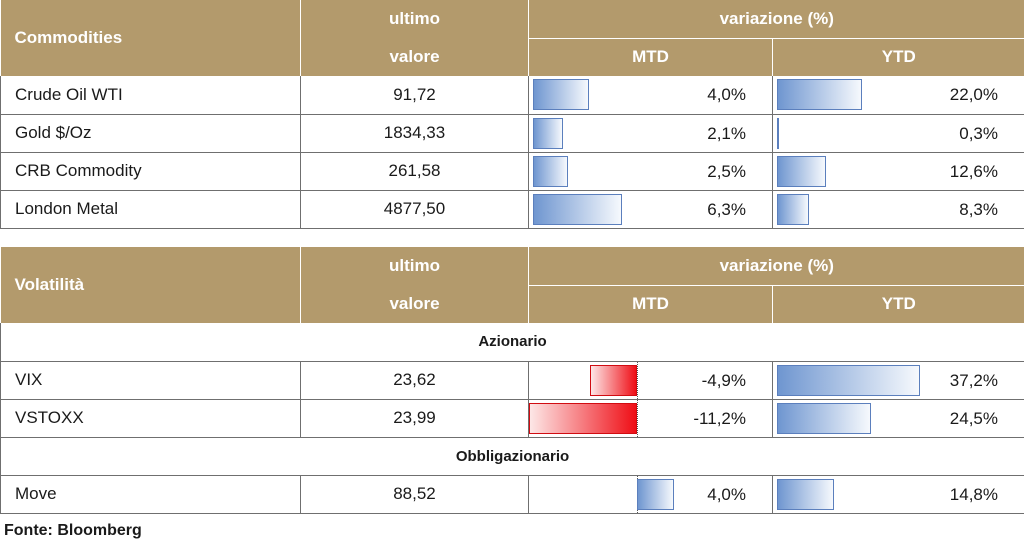 The width and height of the screenshot is (1024, 552). I want to click on table-row: VIX 23,62 -4,9% 37,2%, so click(512, 380).